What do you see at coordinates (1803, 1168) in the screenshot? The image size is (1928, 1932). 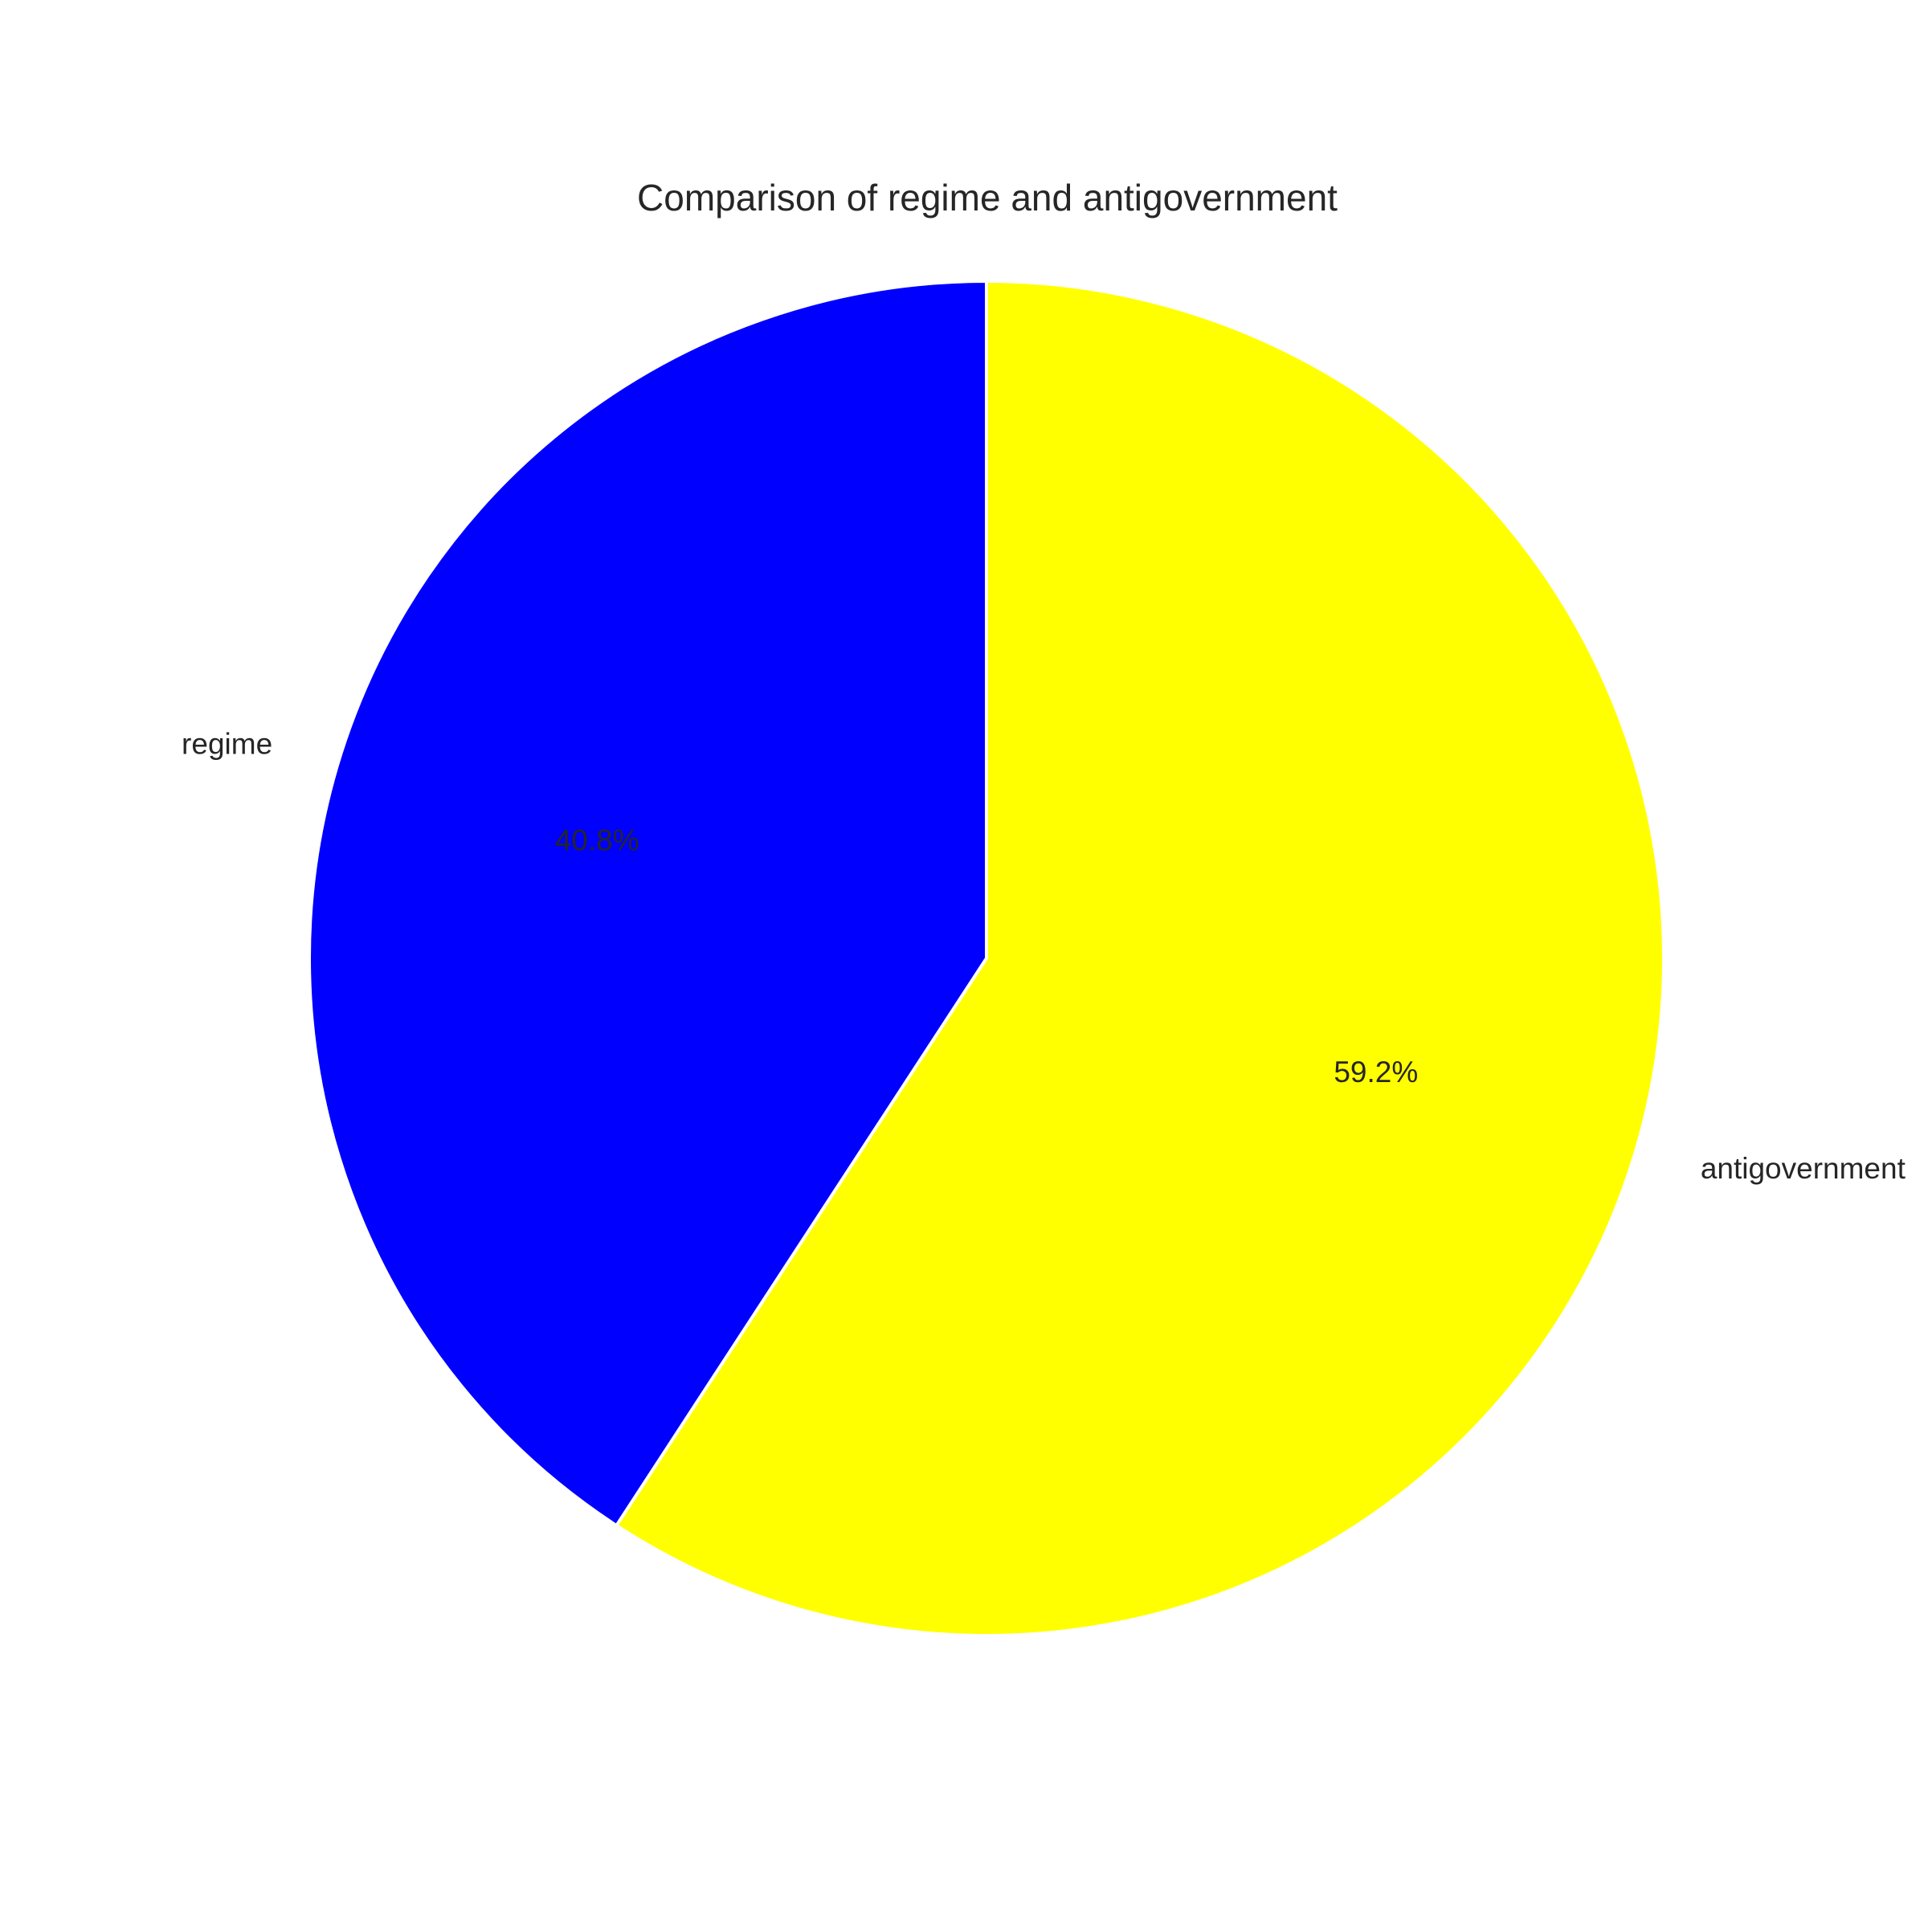 I see `slice-label-antigovernment: antigovernment` at bounding box center [1803, 1168].